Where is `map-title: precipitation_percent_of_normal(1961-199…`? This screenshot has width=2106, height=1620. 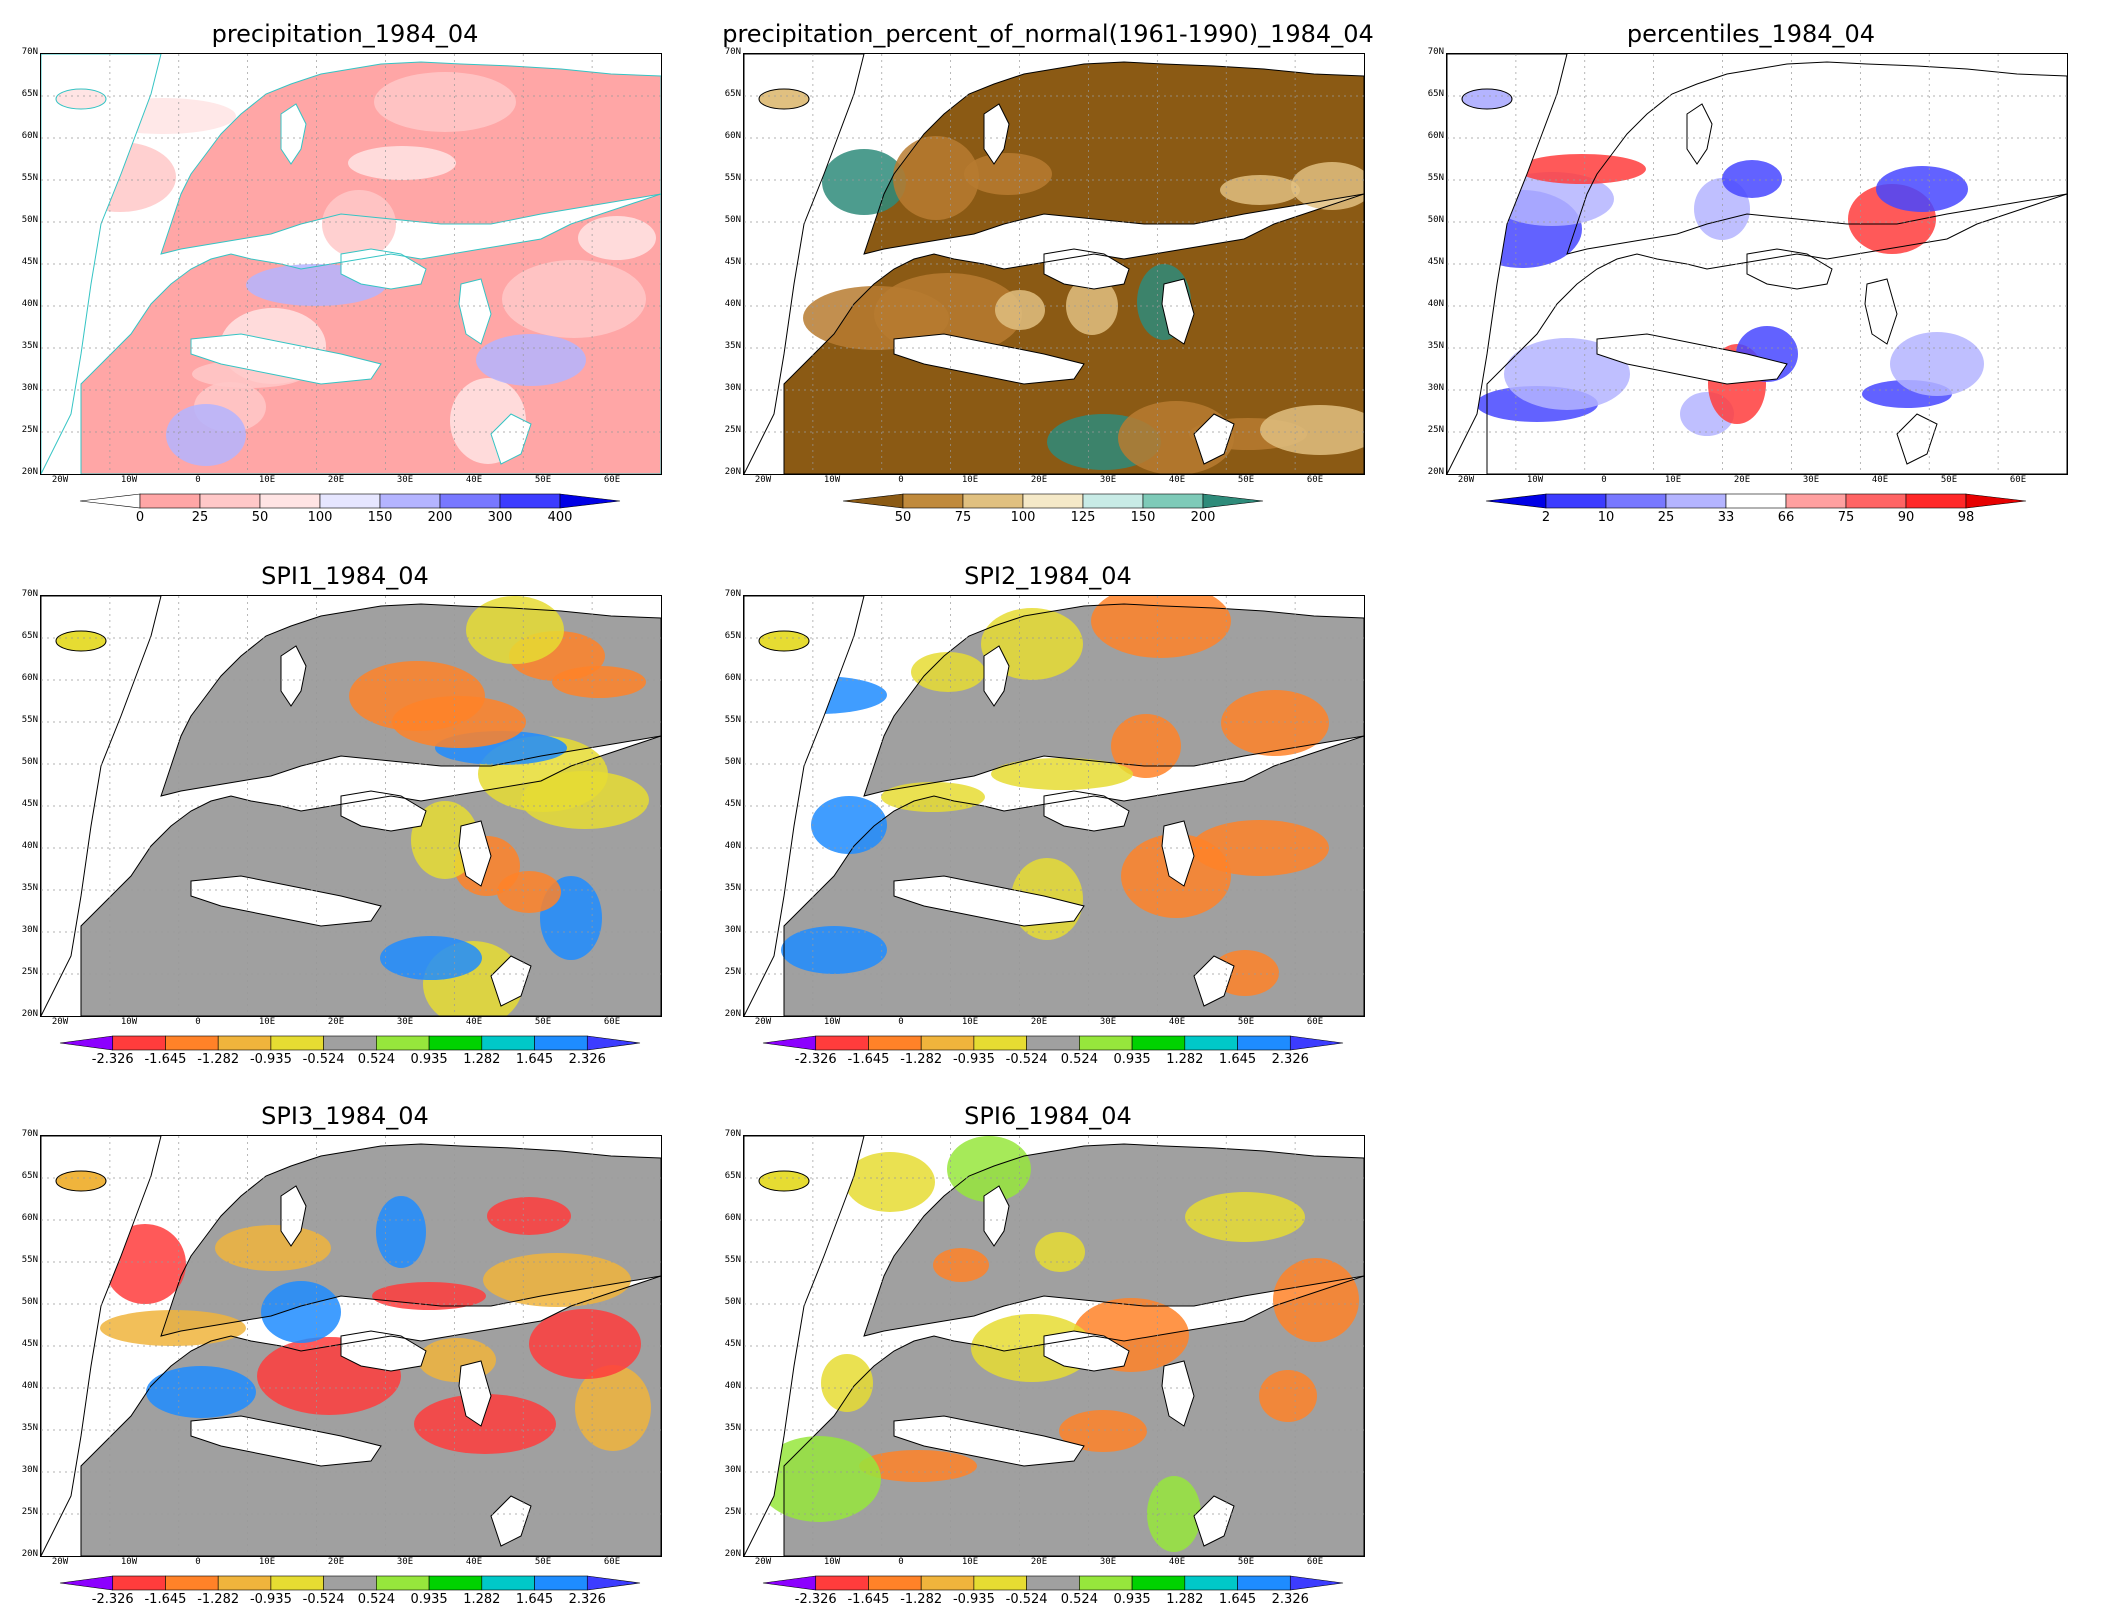 map-title: precipitation_percent_of_normal(1961-199… is located at coordinates (1048, 34).